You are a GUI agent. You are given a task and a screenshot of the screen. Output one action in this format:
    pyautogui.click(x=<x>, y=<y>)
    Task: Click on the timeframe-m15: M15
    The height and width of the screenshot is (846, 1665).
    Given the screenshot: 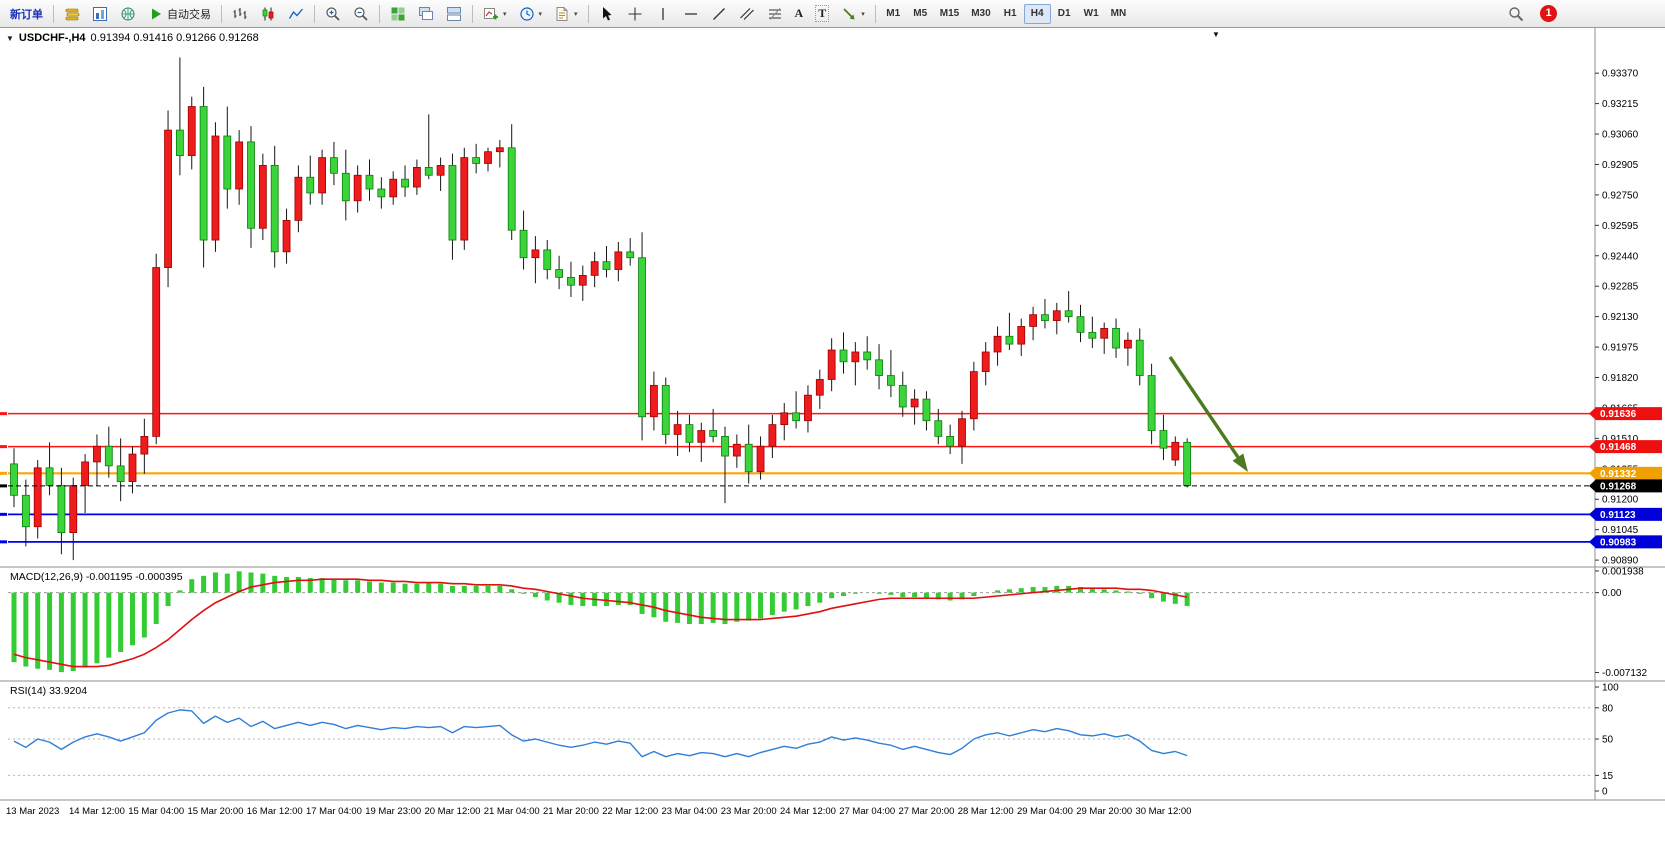 What is the action you would take?
    pyautogui.click(x=949, y=14)
    